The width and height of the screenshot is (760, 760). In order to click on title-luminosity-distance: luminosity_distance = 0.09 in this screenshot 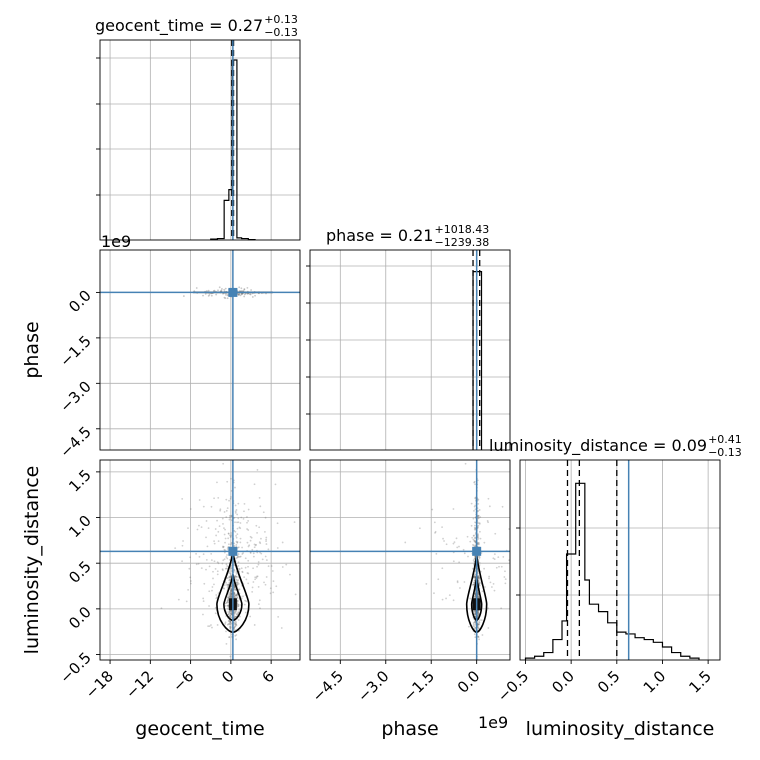, I will do `click(598, 446)`.